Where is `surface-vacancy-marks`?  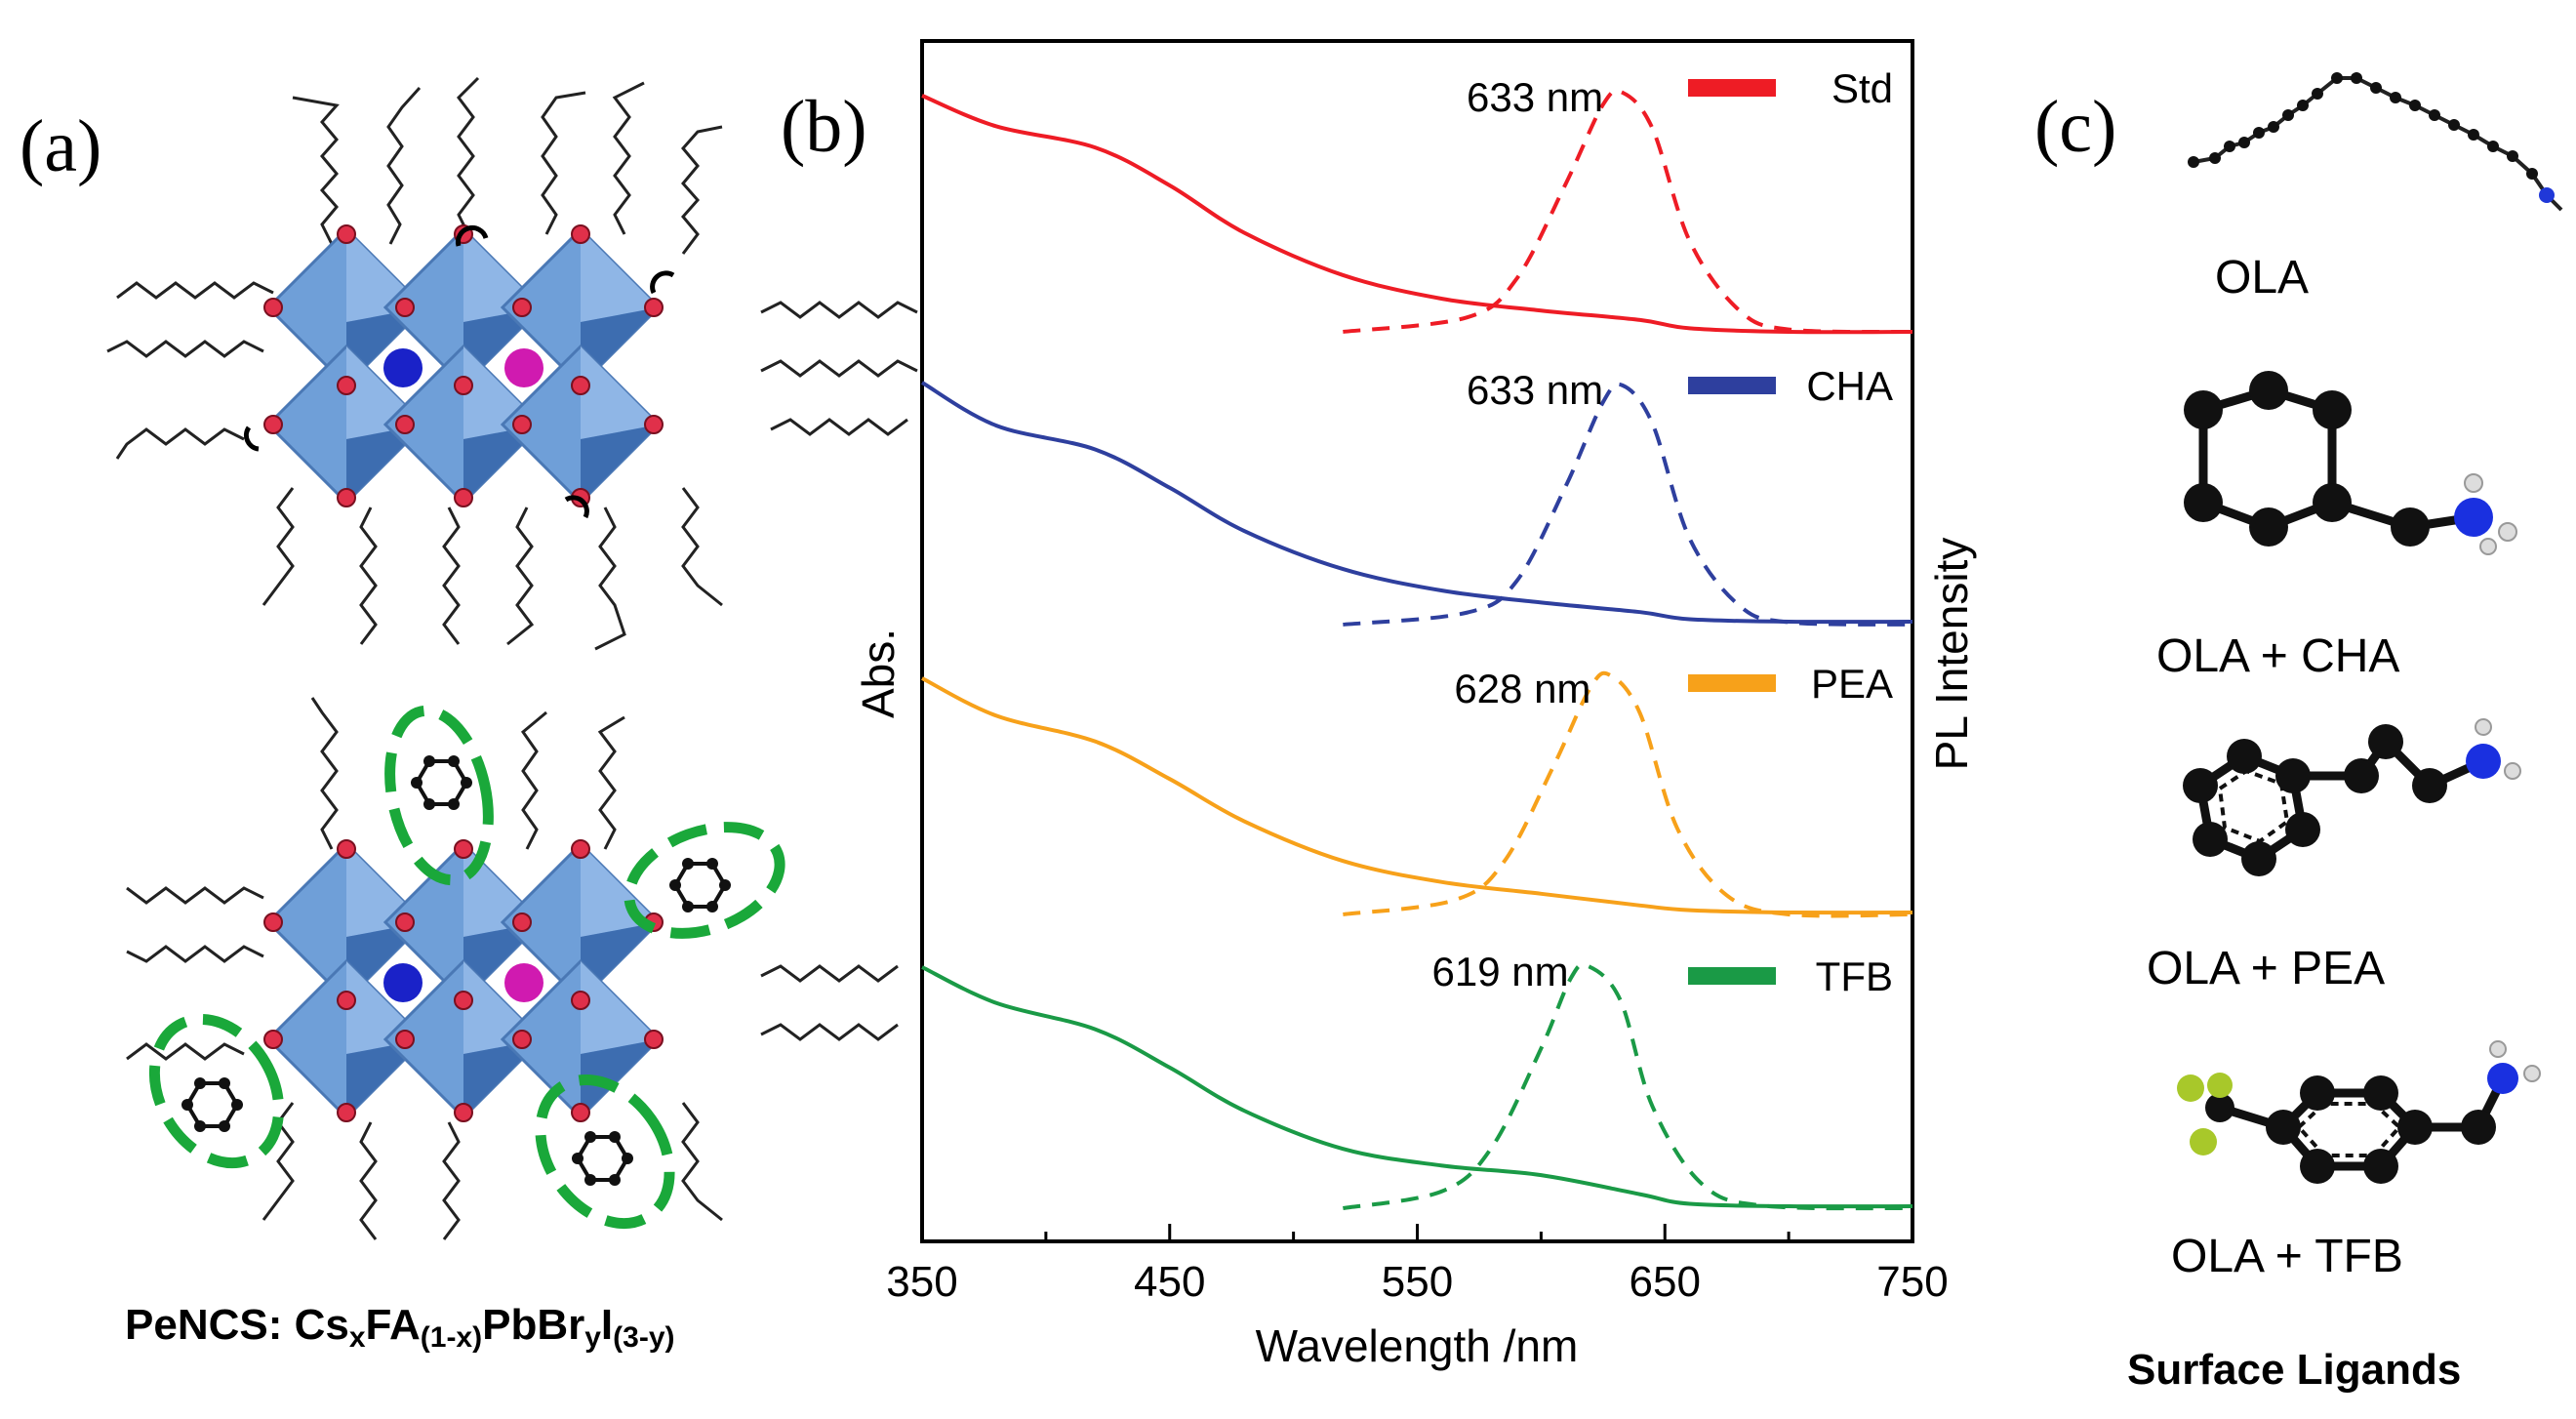 surface-vacancy-marks is located at coordinates (459, 371).